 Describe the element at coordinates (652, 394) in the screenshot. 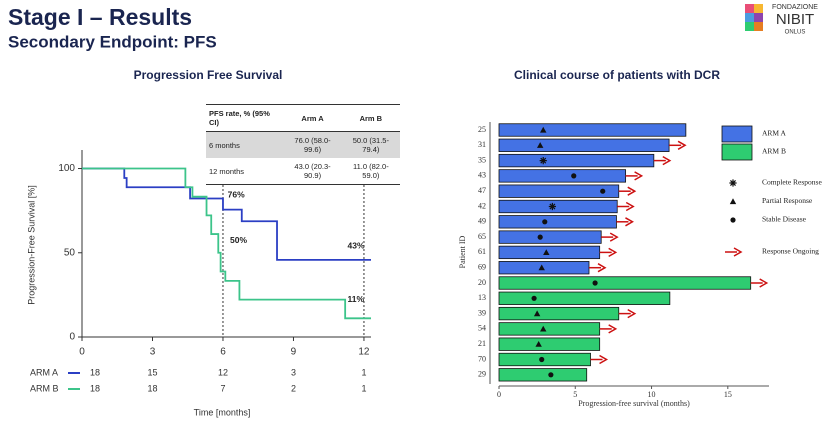

I see `x-tick-label: 10` at that location.